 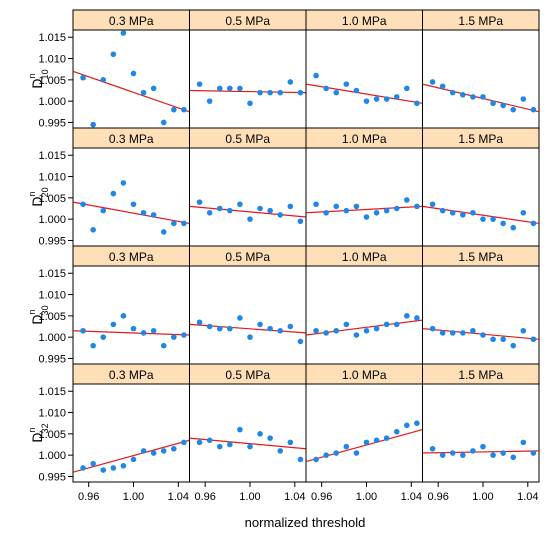 What do you see at coordinates (527, 497) in the screenshot?
I see `x-tick-label: 1.04` at bounding box center [527, 497].